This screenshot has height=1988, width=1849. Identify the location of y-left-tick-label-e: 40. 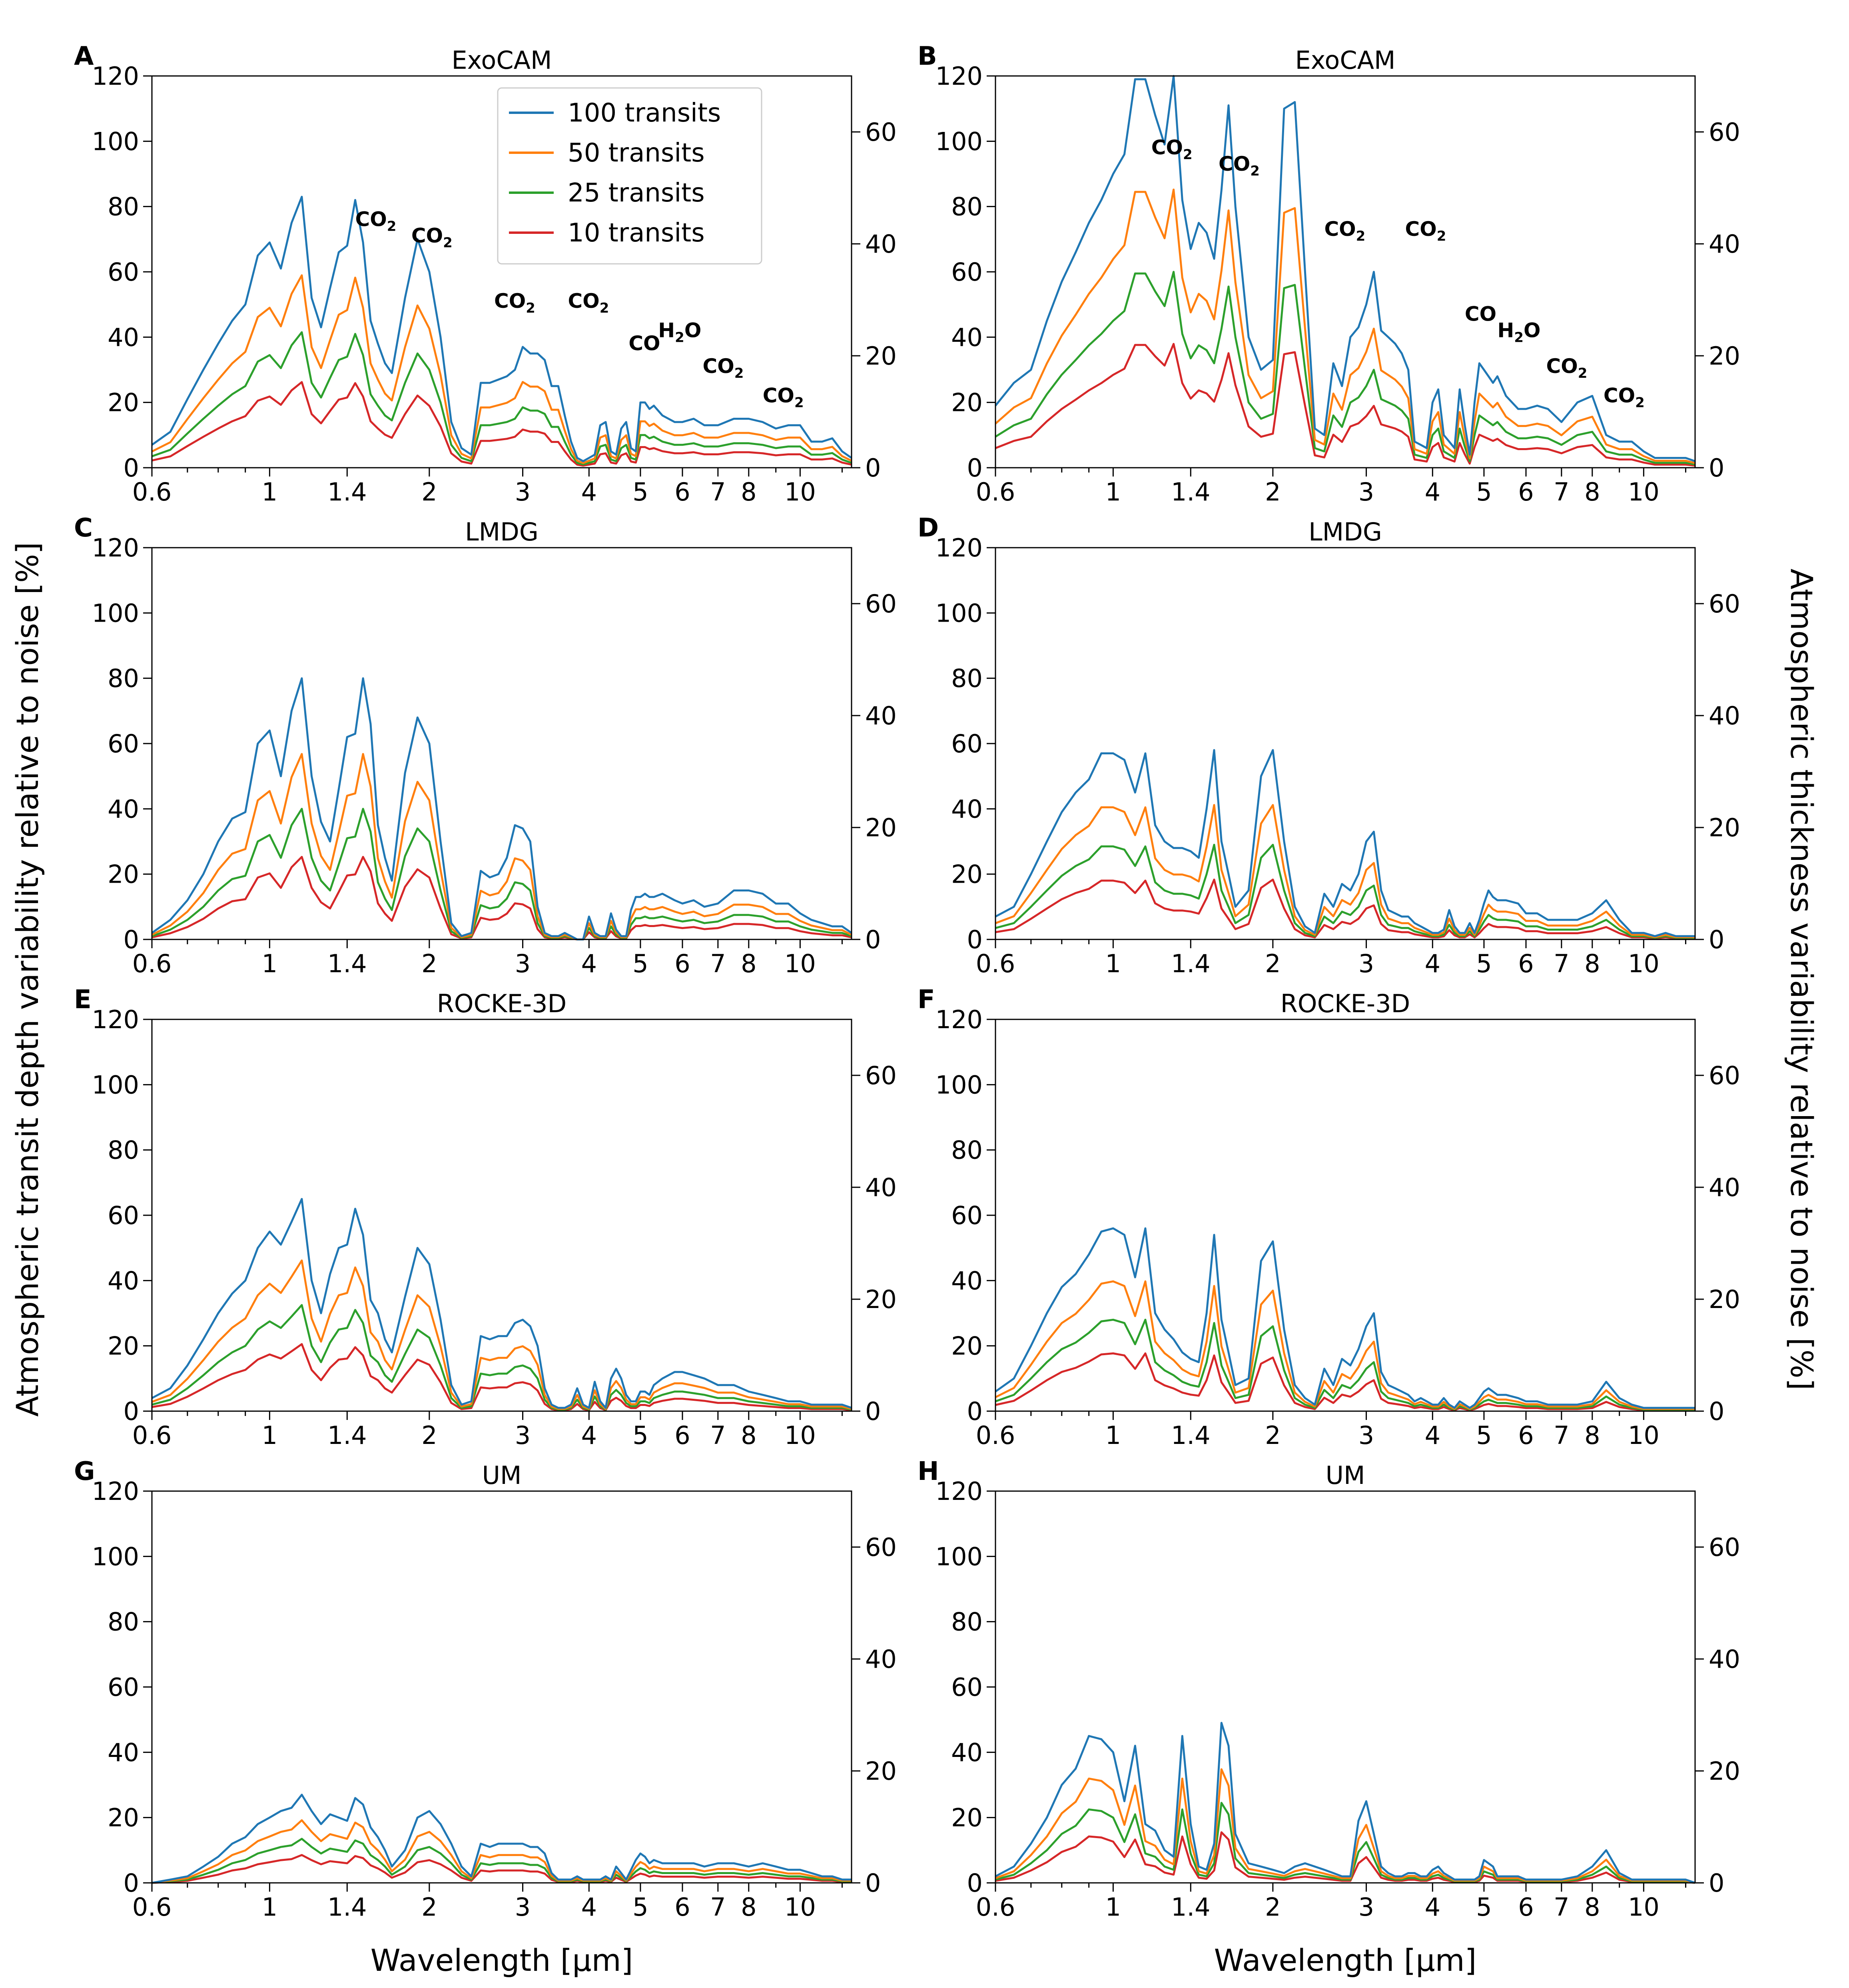
(123, 1280).